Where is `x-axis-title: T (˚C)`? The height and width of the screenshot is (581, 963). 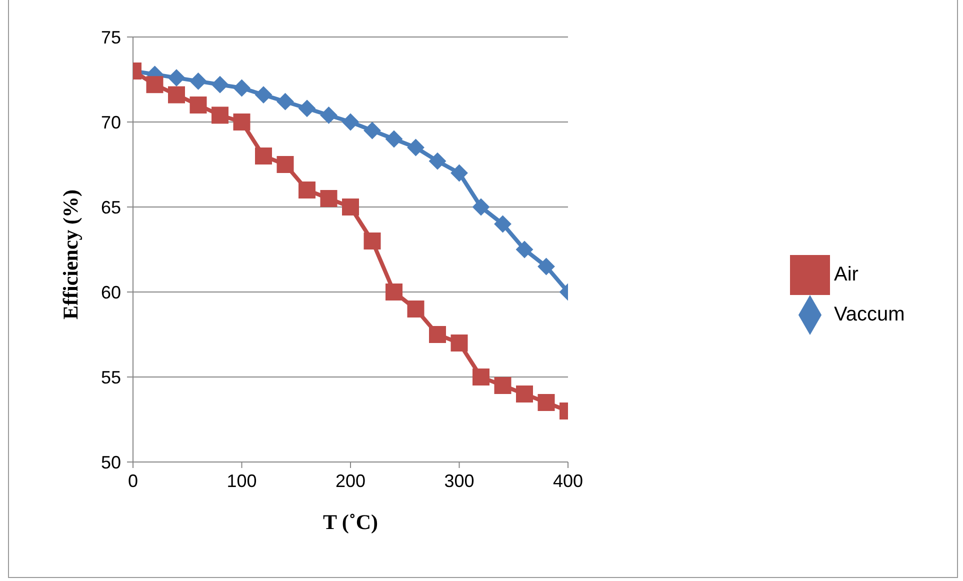
x-axis-title: T (˚C) is located at coordinates (350, 522).